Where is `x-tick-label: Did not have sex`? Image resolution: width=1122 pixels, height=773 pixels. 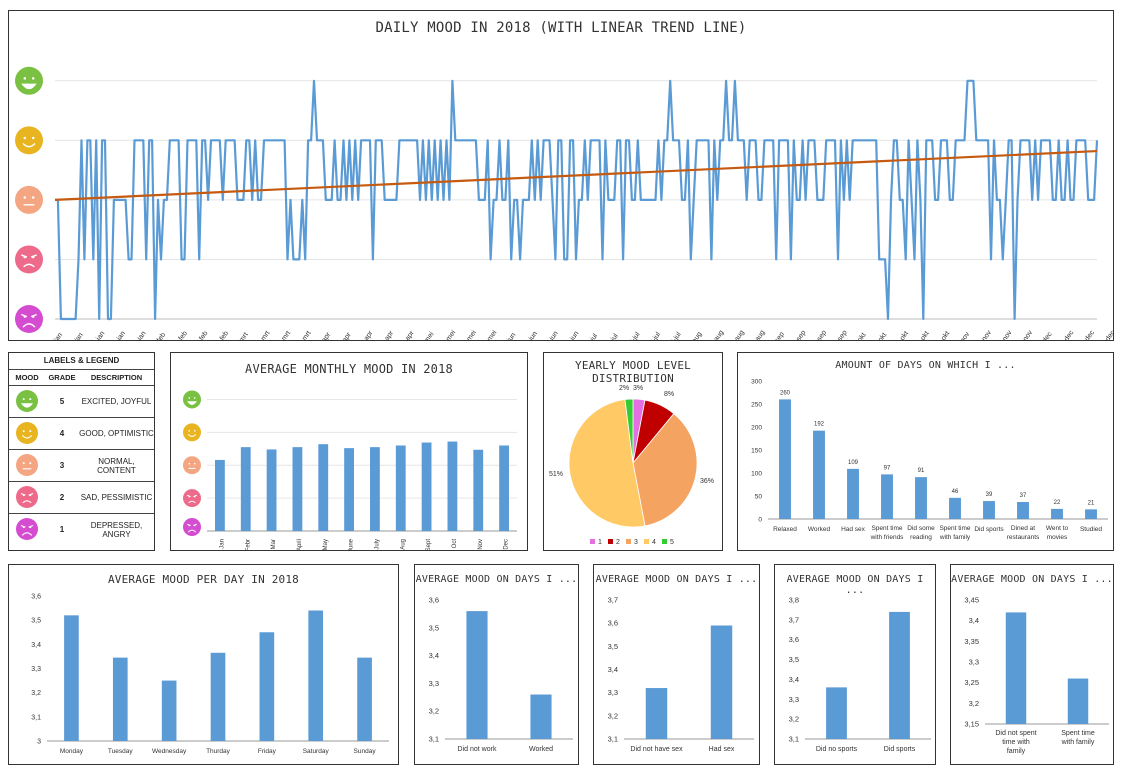 x-tick-label: Did not have sex is located at coordinates (656, 749).